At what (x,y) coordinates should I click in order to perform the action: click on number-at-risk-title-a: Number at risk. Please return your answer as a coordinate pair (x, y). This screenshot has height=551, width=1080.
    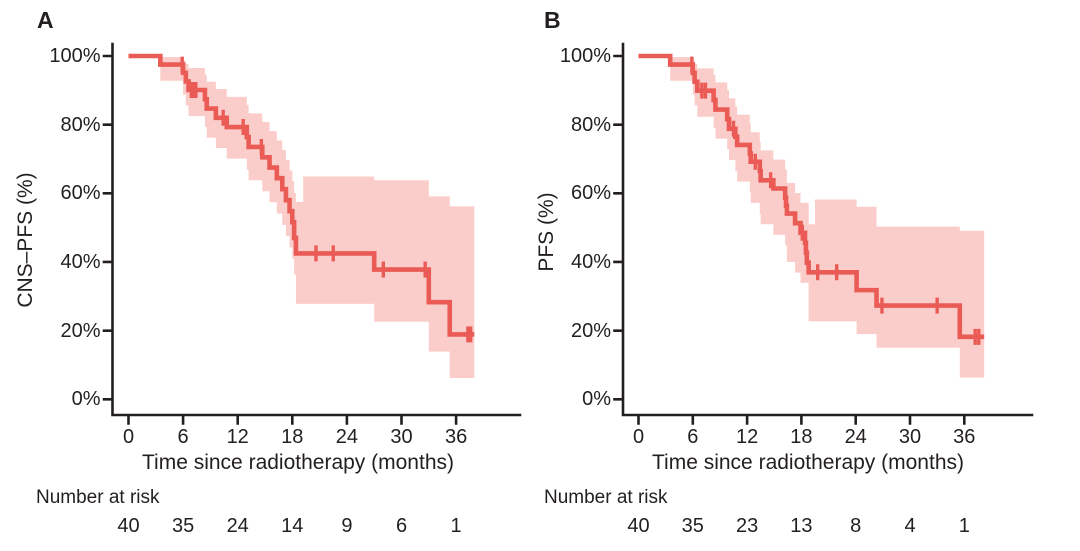
    Looking at the image, I should click on (98, 497).